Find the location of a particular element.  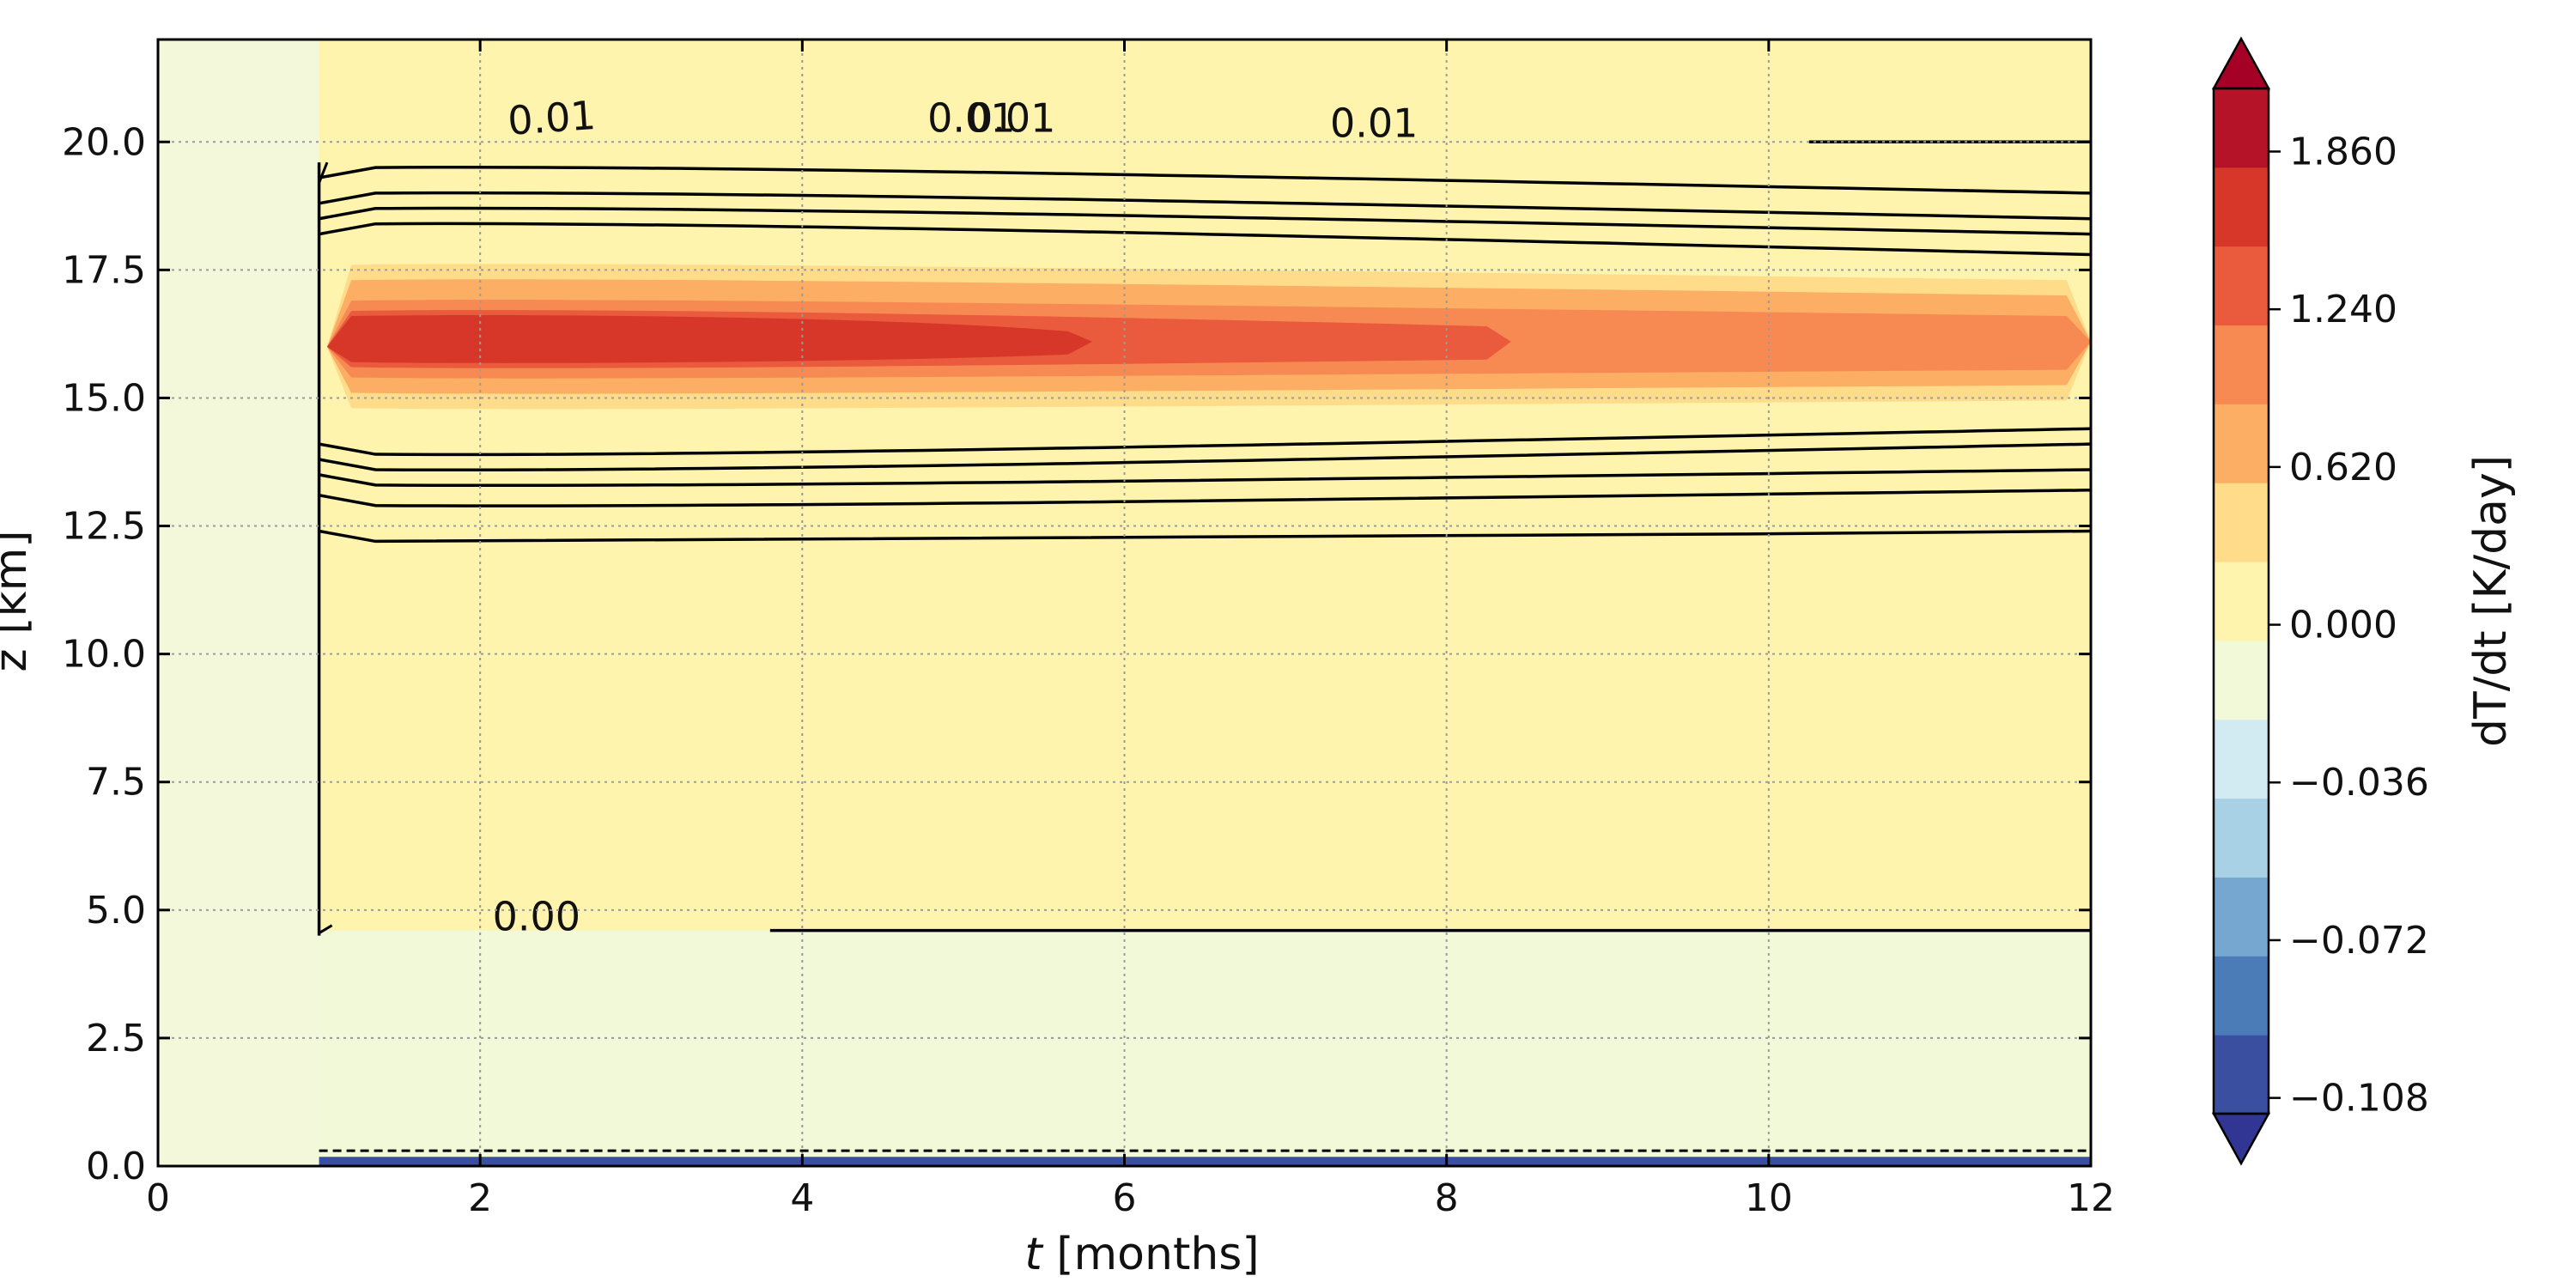

x-tick-label-2: 4 is located at coordinates (802, 1198).